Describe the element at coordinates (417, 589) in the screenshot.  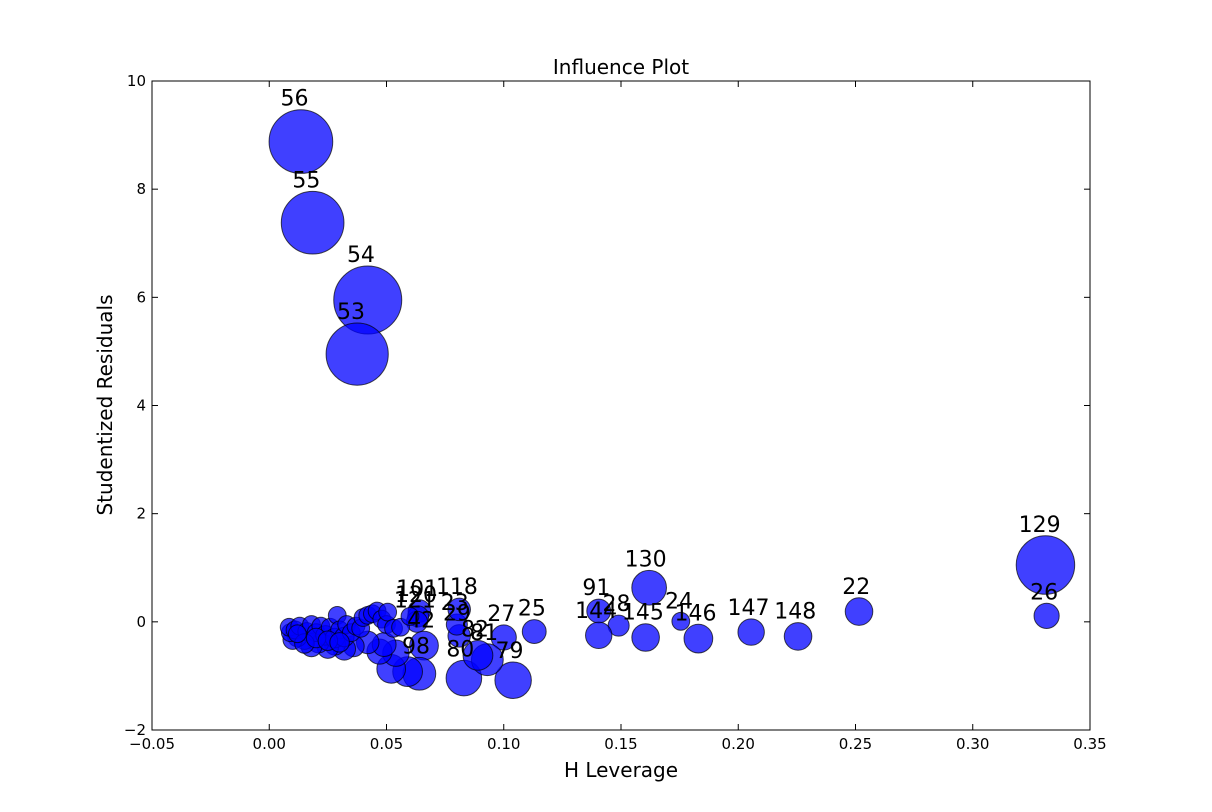
I see `point-label: 101` at that location.